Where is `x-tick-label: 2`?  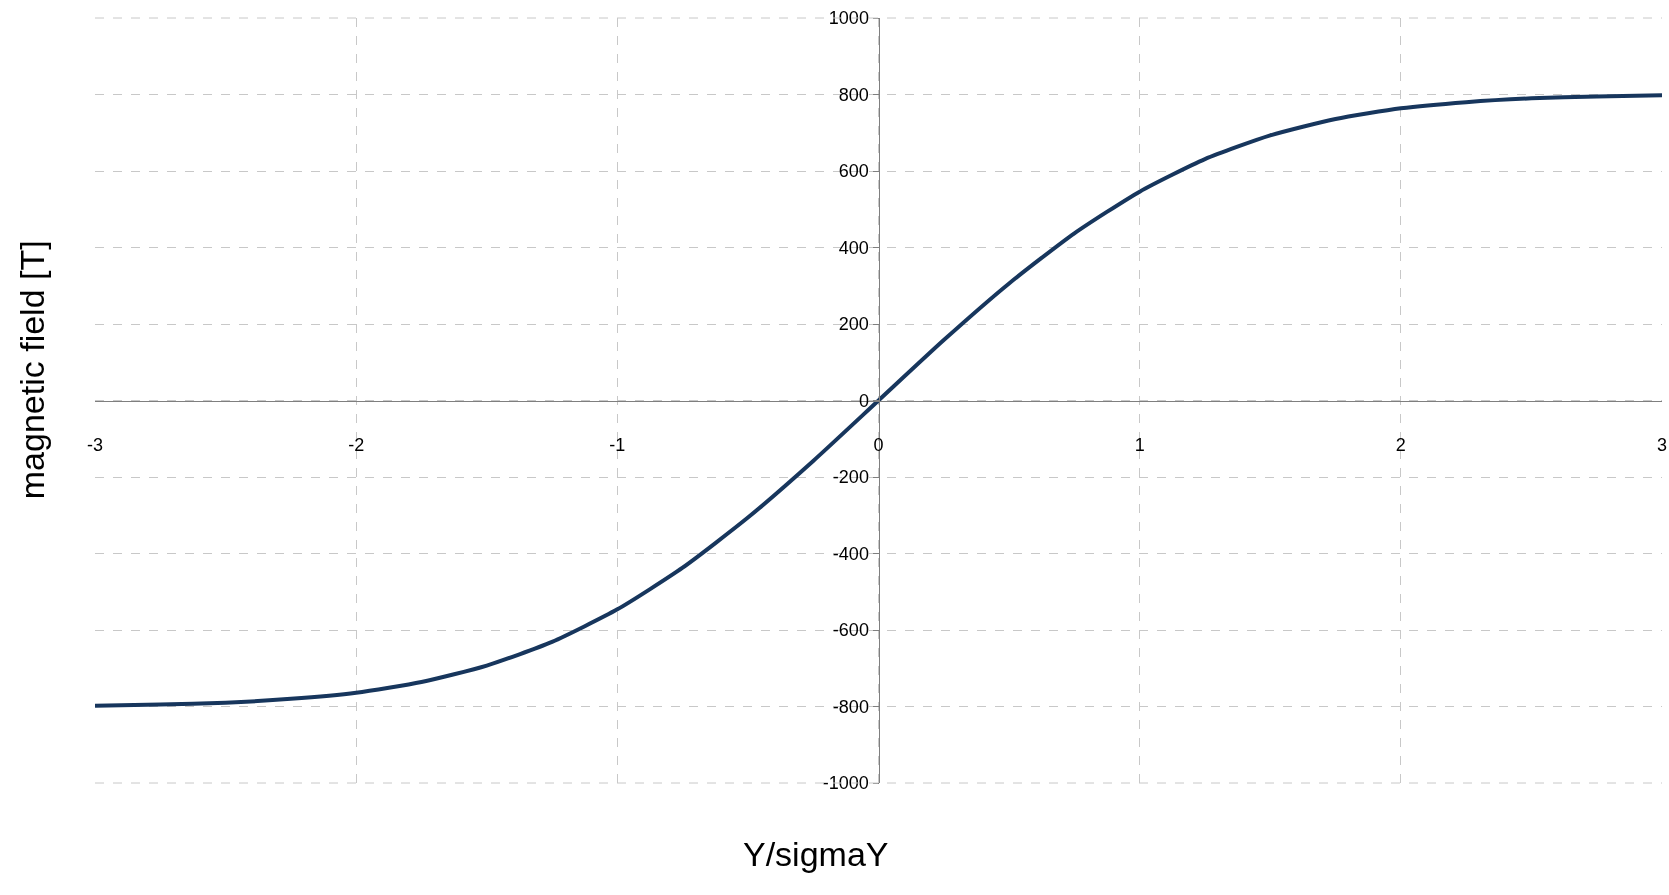 x-tick-label: 2 is located at coordinates (1400, 445).